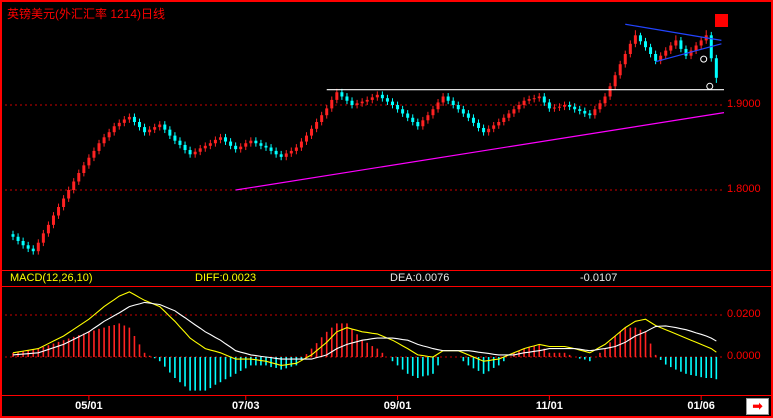 The height and width of the screenshot is (418, 773). Describe the element at coordinates (420, 278) in the screenshot. I see `macd-dea-value: DEA:0.0076` at that location.